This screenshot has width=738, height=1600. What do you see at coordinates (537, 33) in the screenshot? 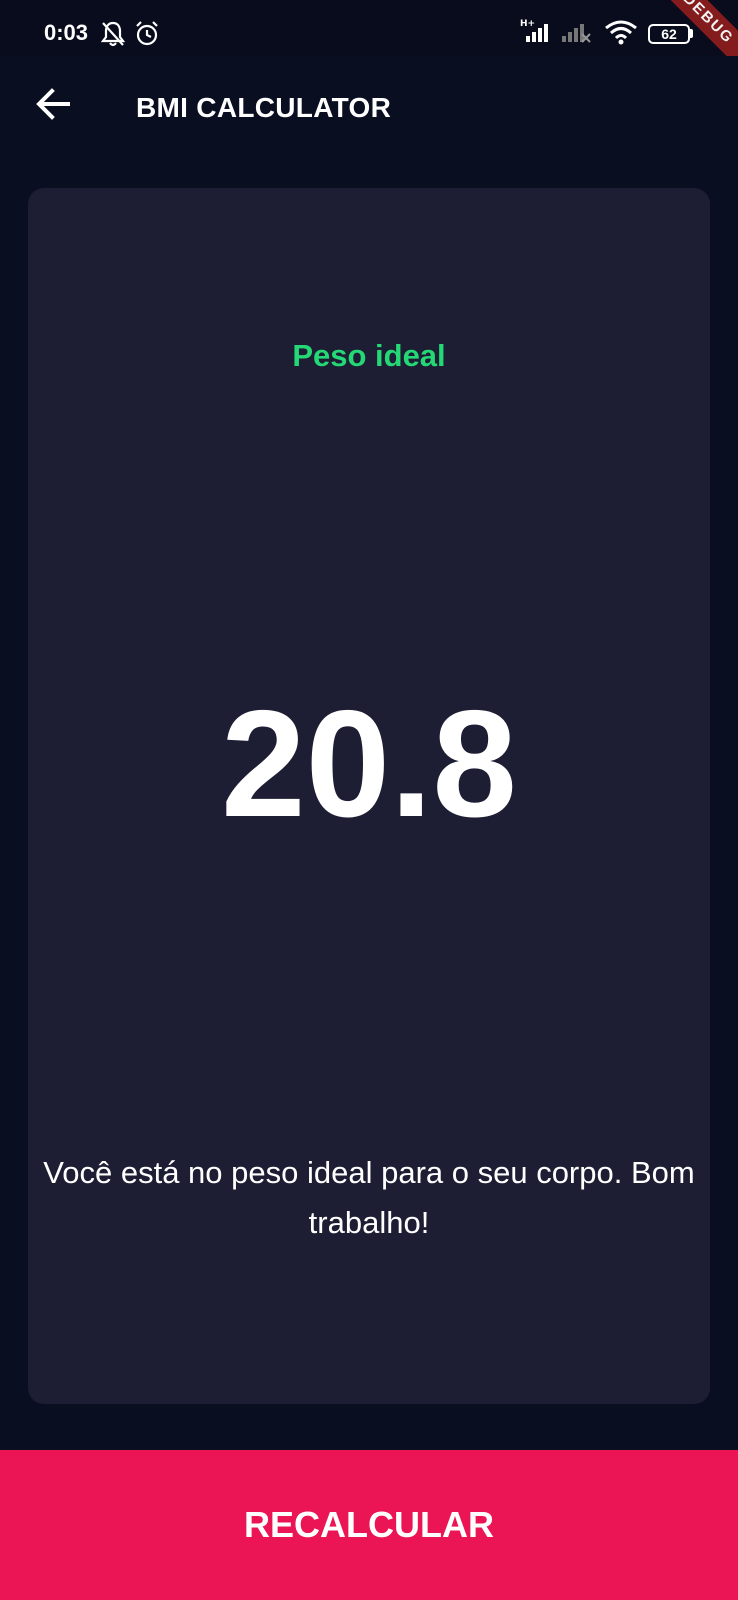
I see `signal-icon: H+` at bounding box center [537, 33].